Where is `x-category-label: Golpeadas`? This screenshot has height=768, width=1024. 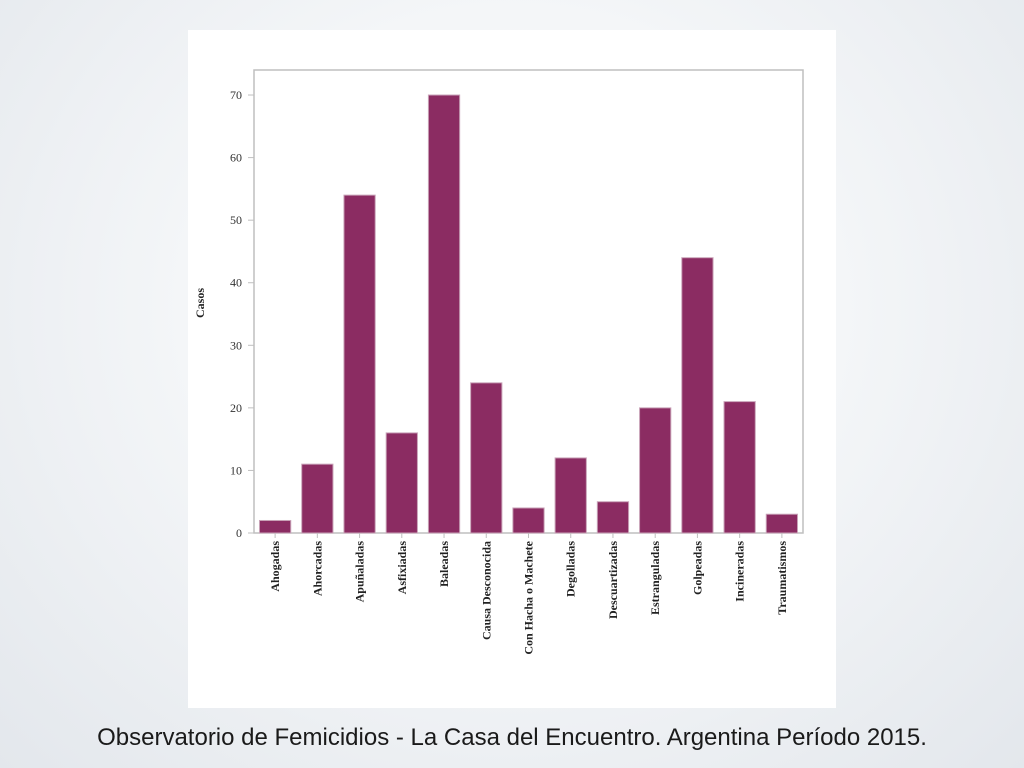
x-category-label: Golpeadas is located at coordinates (697, 568).